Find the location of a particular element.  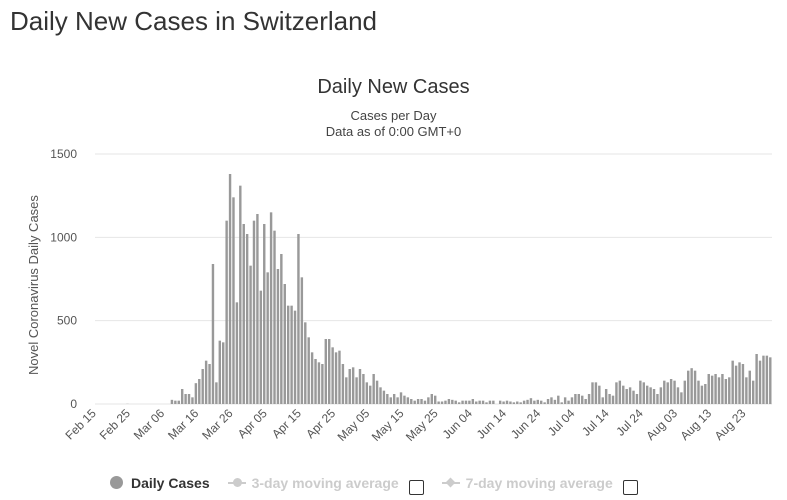

x-tick-label: Apr 25 is located at coordinates (320, 423).